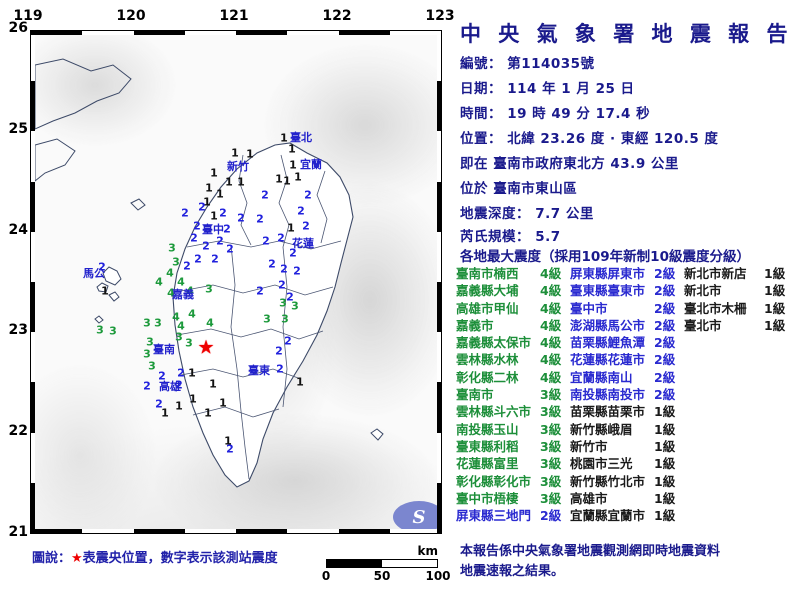 The width and height of the screenshot is (800, 600). Describe the element at coordinates (213, 229) in the screenshot. I see `city-label: 臺中` at that location.